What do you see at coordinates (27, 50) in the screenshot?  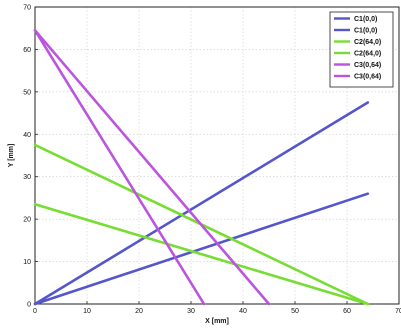 I see `y-tick-label: 60` at bounding box center [27, 50].